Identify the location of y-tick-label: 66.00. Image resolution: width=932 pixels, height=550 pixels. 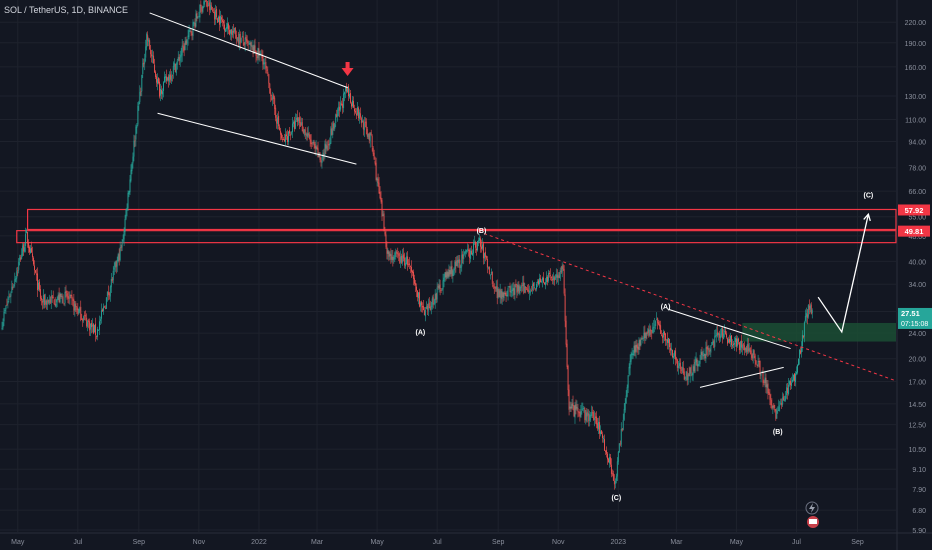
(917, 192).